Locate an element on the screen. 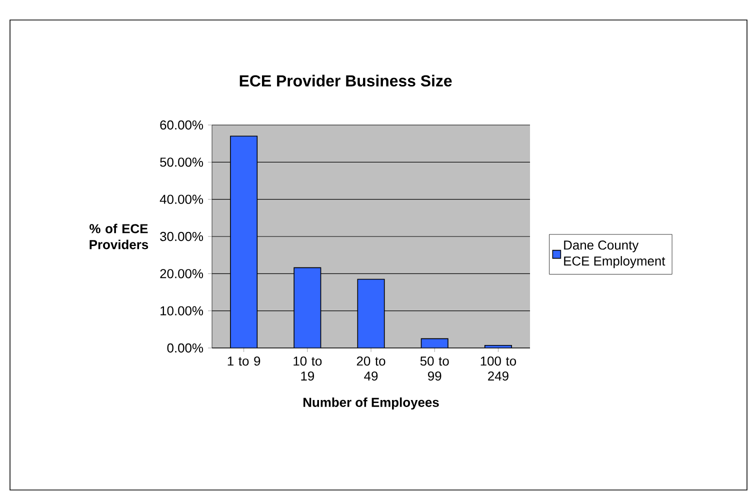  x-tick-label: 100 to 249 is located at coordinates (498, 368).